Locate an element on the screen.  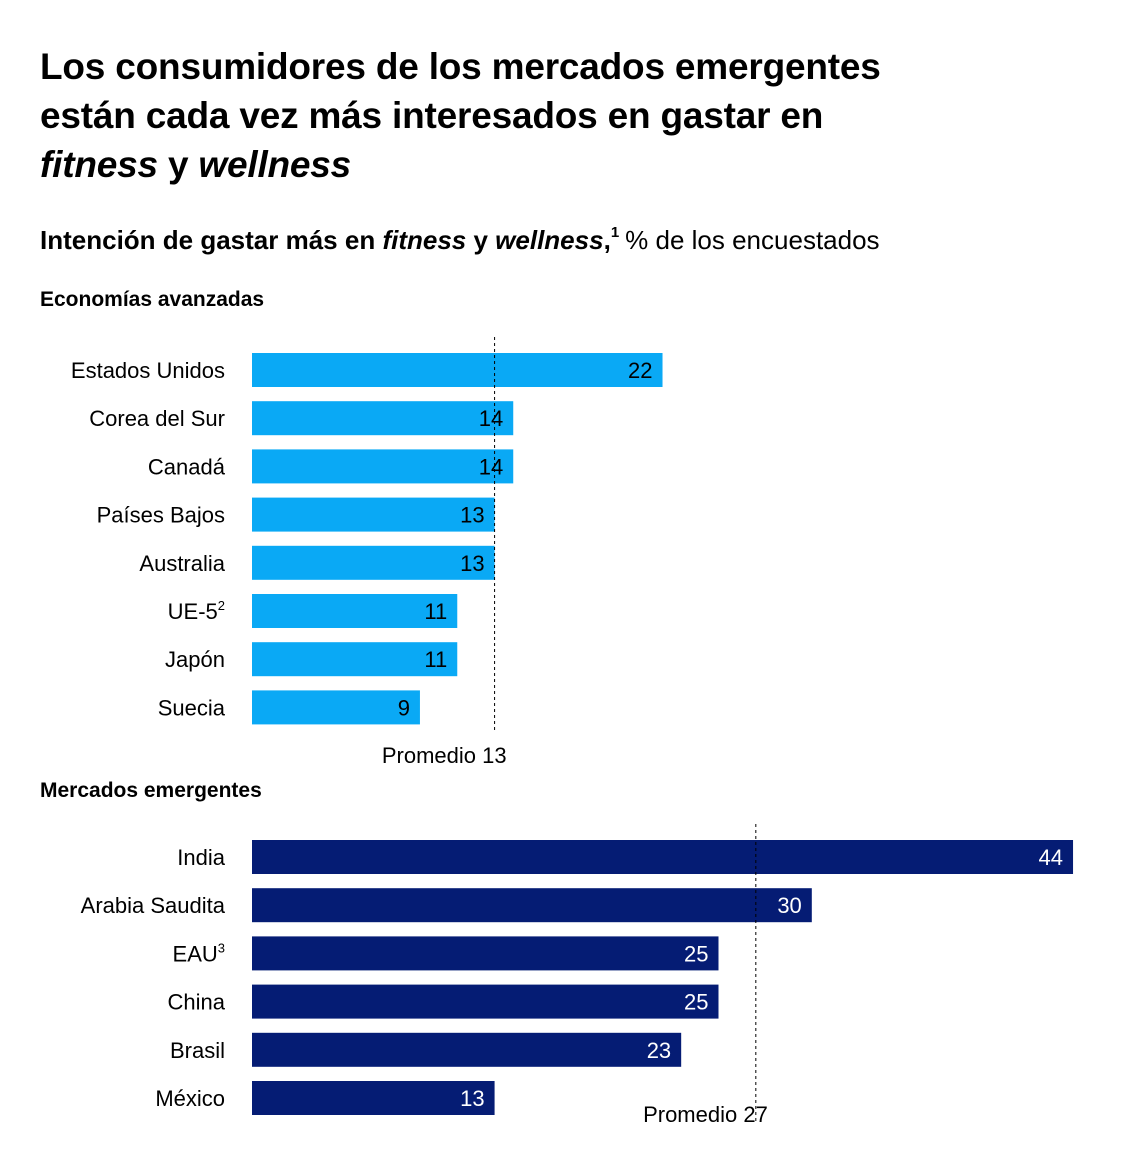
category-label: Arabia Saudita is located at coordinates (153, 905).